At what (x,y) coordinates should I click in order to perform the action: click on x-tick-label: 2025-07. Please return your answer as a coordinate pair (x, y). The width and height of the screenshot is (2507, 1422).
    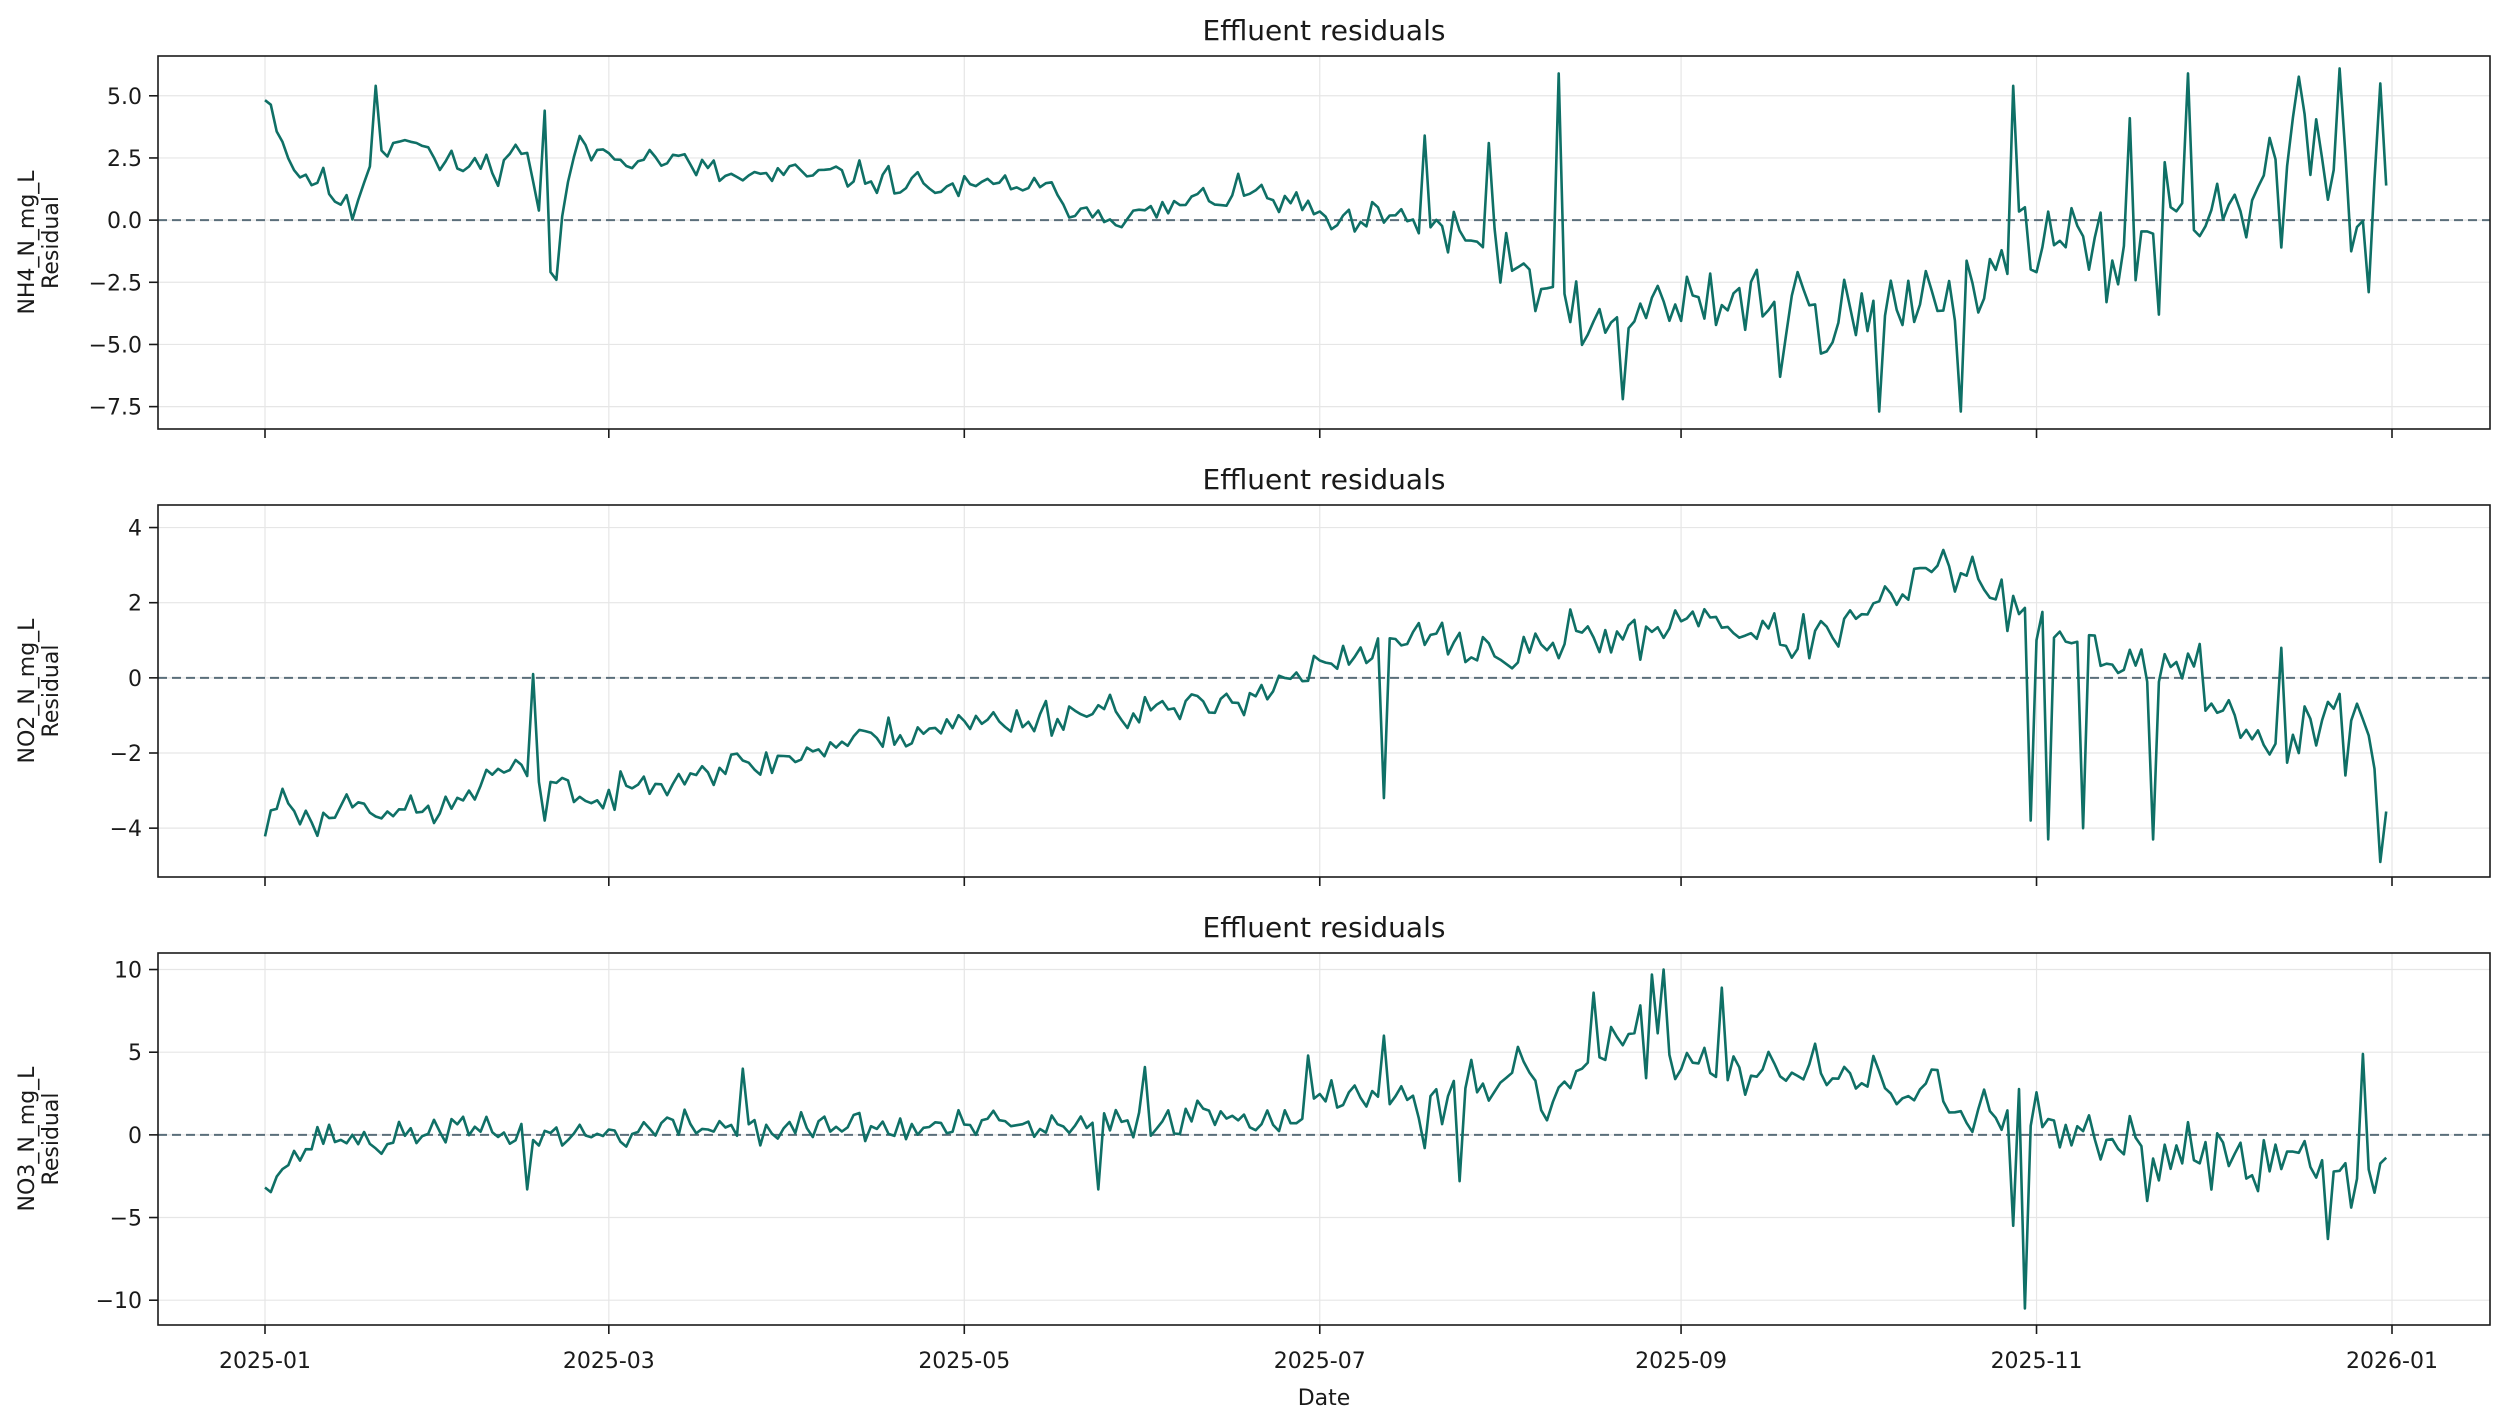
    Looking at the image, I should click on (1320, 1361).